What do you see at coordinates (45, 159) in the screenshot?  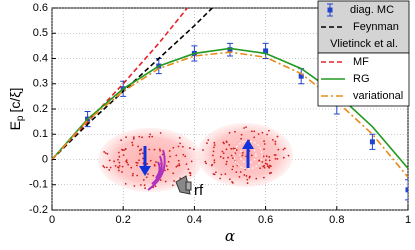 I see `y-tick-label: 0` at bounding box center [45, 159].